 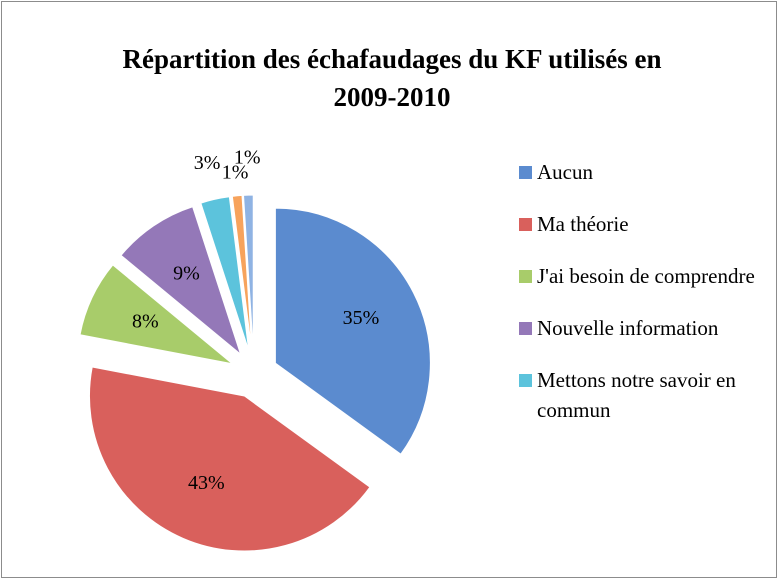 What do you see at coordinates (641, 172) in the screenshot?
I see `legend-entry: Aucun` at bounding box center [641, 172].